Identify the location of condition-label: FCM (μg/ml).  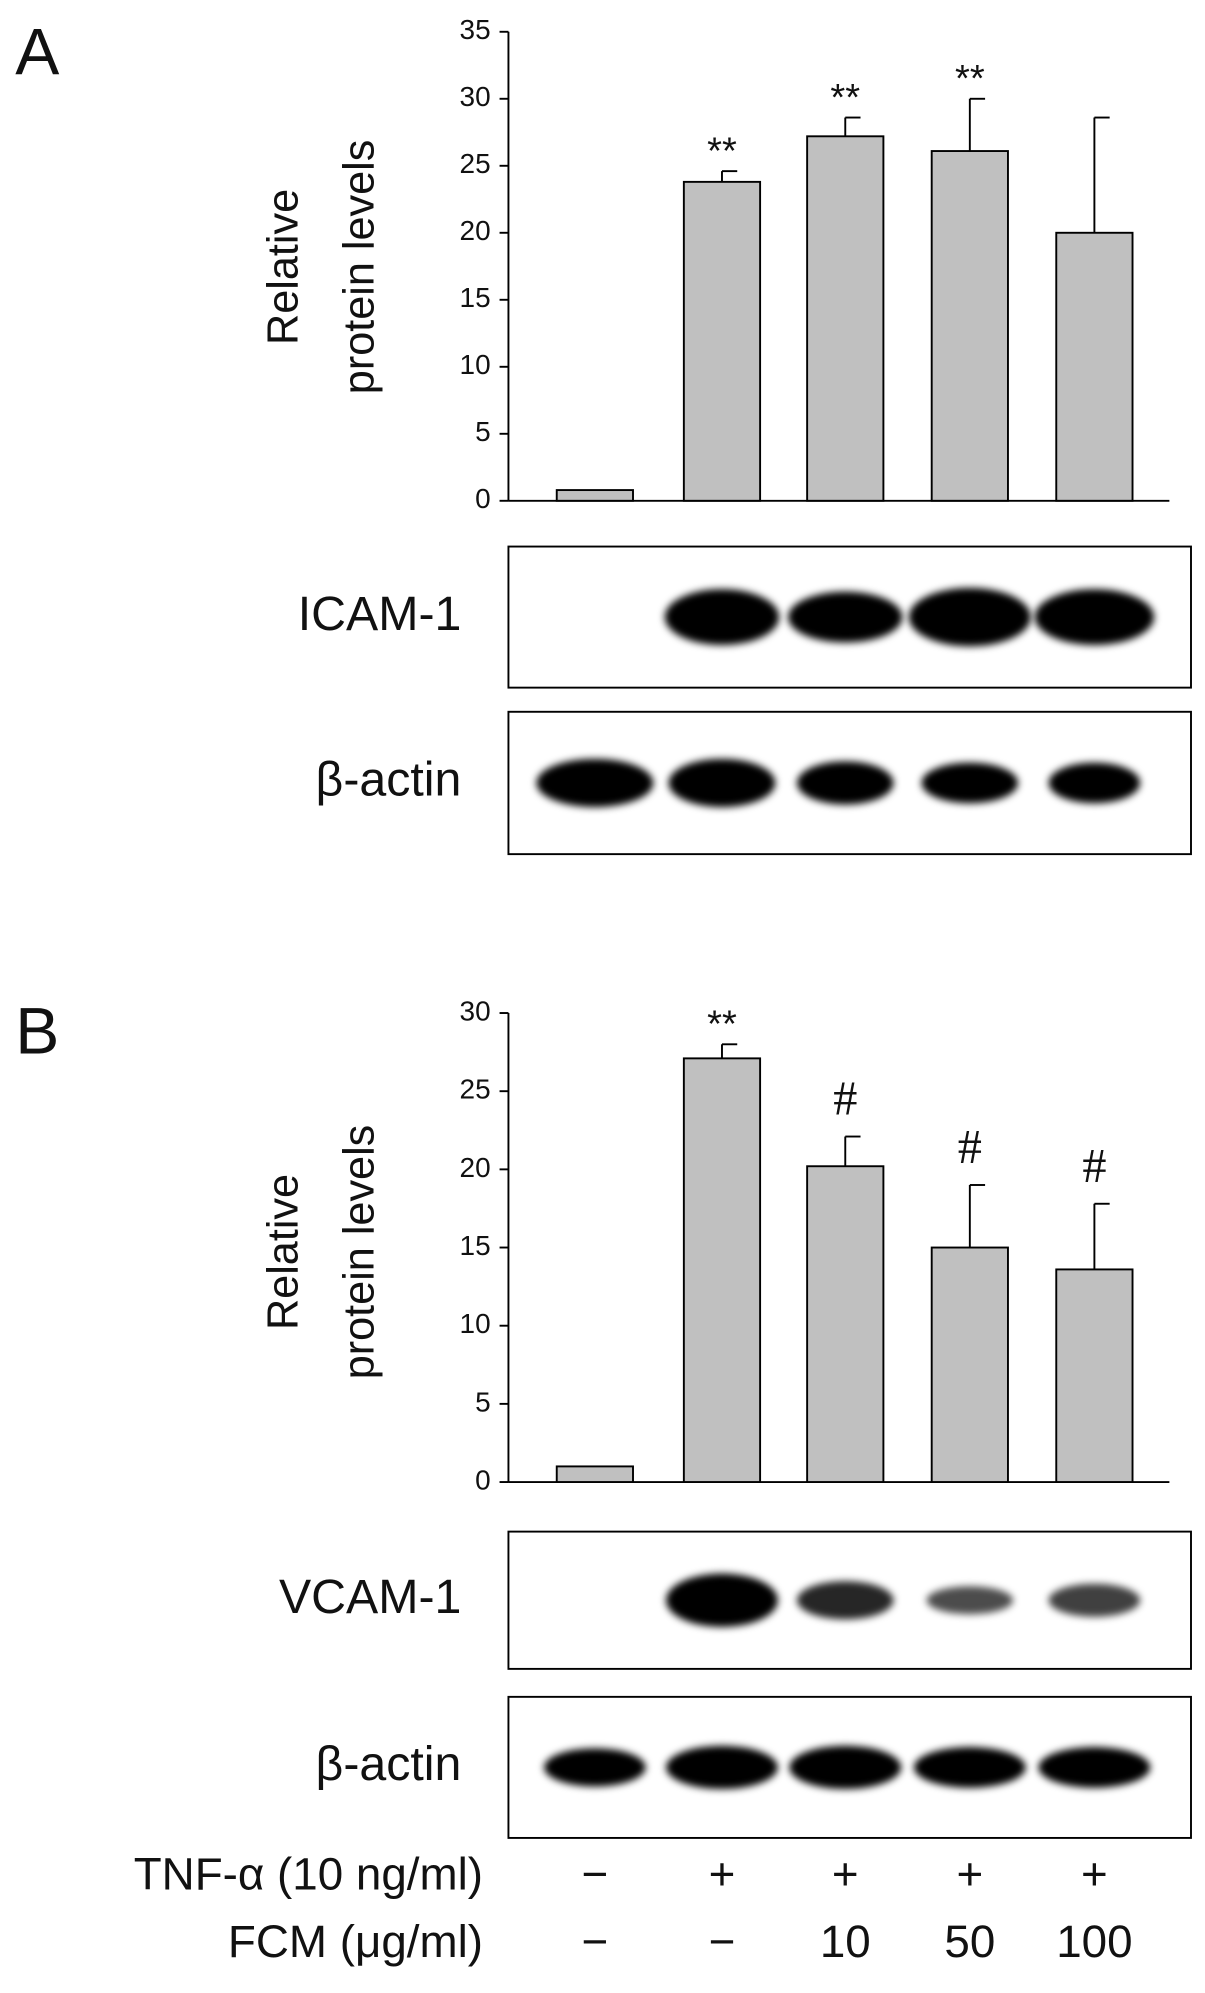
(355, 1941).